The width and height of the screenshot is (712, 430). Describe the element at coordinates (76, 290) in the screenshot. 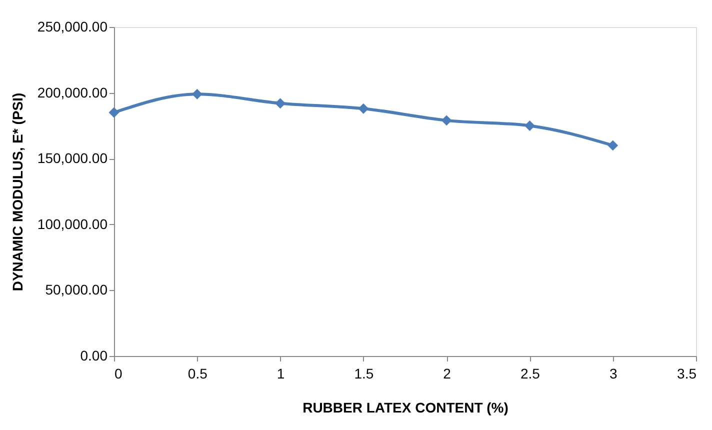

I see `y-tick-label: 50,000.00` at that location.